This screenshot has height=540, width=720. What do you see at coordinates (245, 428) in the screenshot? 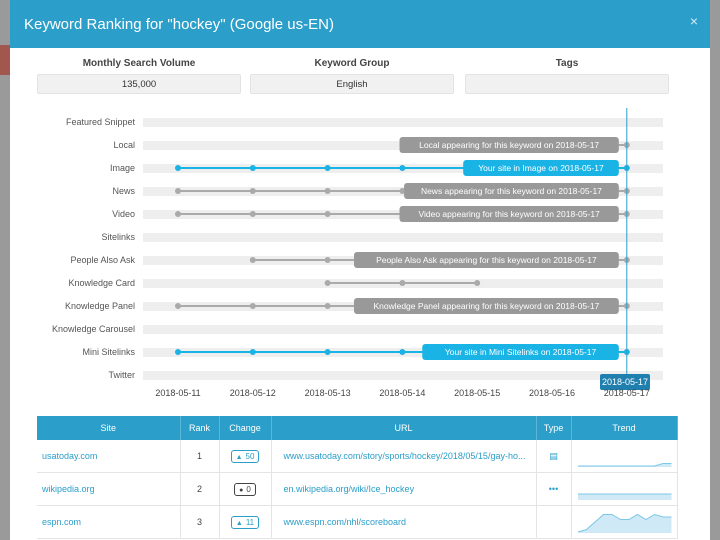
I see `column-header: Change` at bounding box center [245, 428].